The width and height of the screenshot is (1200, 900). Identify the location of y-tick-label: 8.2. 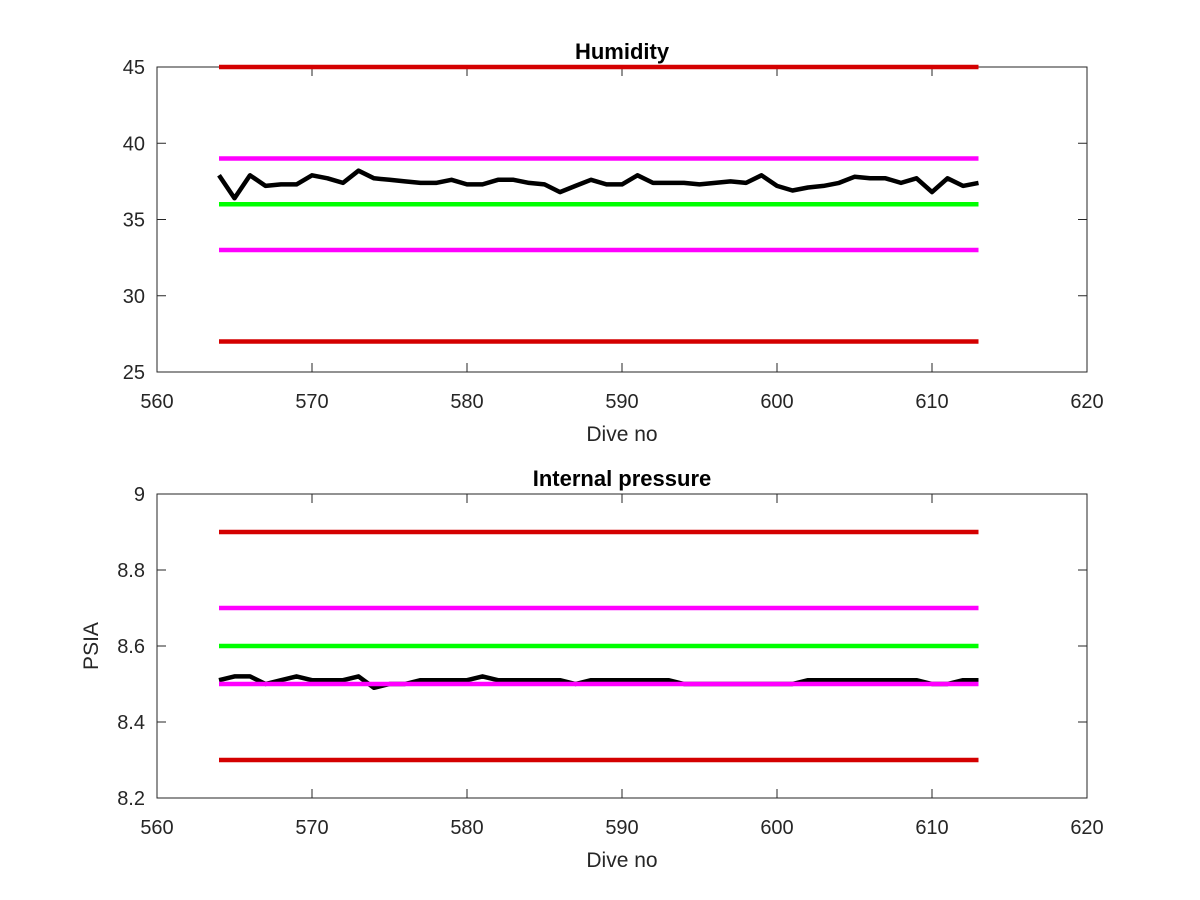
(131, 799).